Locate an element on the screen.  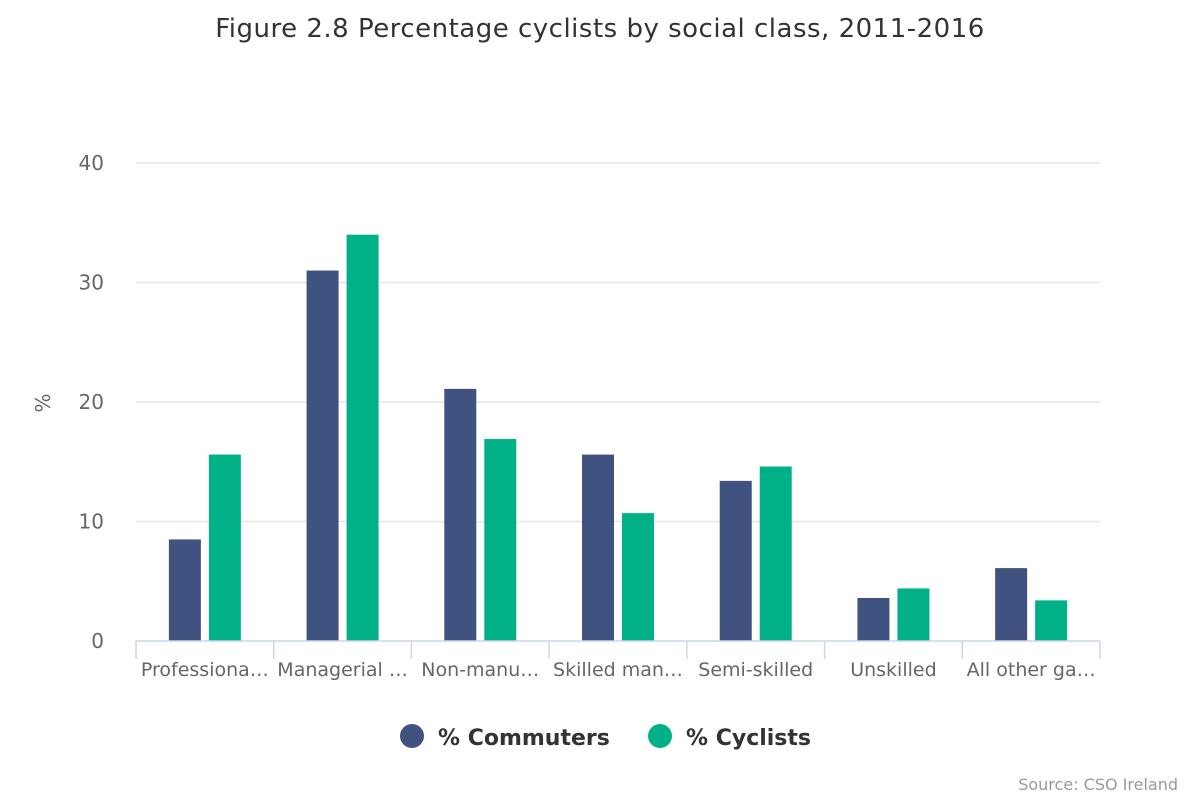
y-axis-ticks: 0 10 20 30 40 is located at coordinates (91, 402).